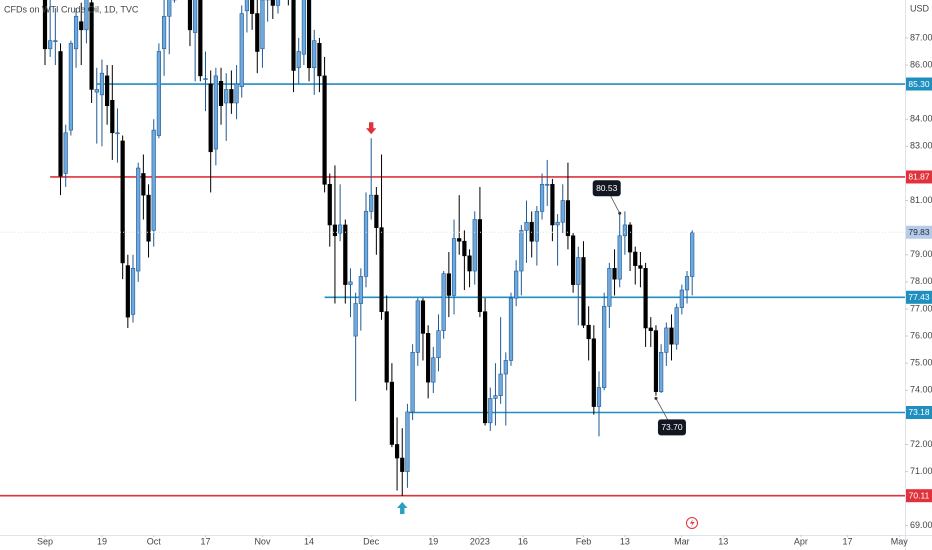 This screenshot has height=550, width=932. I want to click on alert-bolt, so click(692, 523).